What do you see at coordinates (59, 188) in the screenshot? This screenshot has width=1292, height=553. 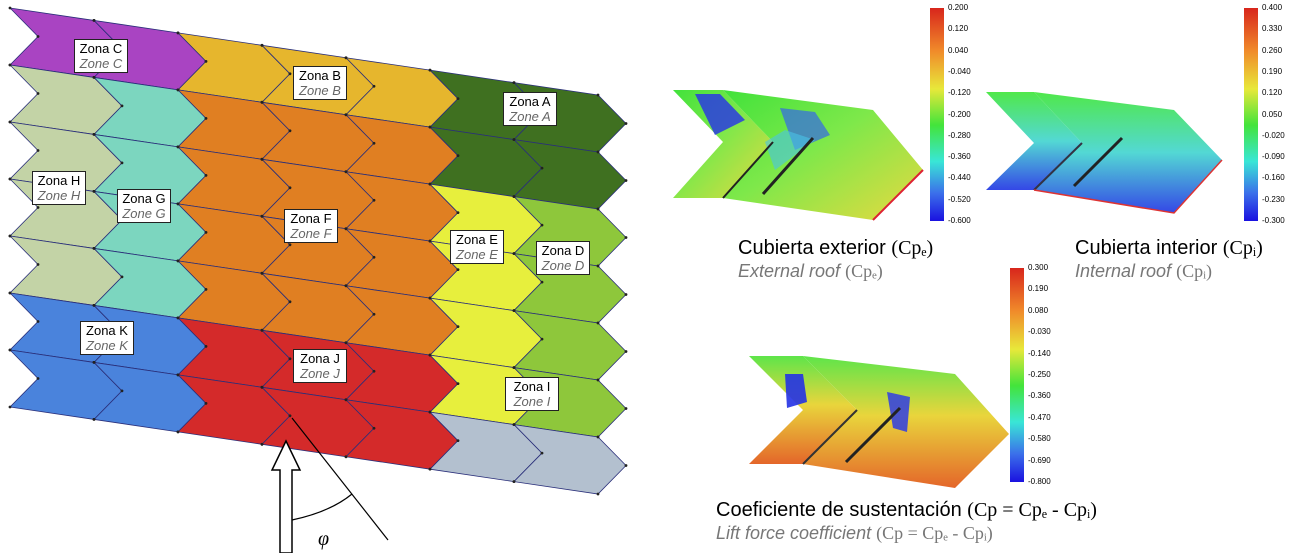 I see `zone-label-h: Zona H Zone H` at bounding box center [59, 188].